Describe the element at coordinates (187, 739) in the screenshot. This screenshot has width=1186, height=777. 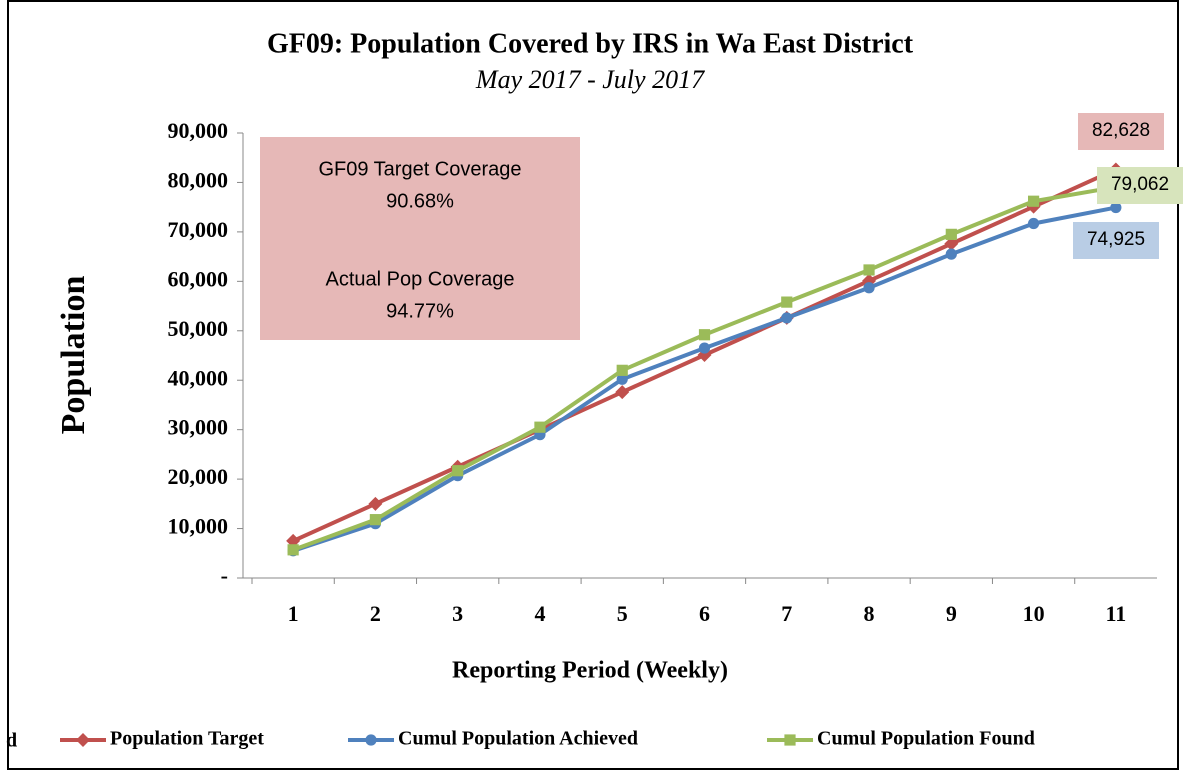
I see `legend-label: Population Target` at that location.